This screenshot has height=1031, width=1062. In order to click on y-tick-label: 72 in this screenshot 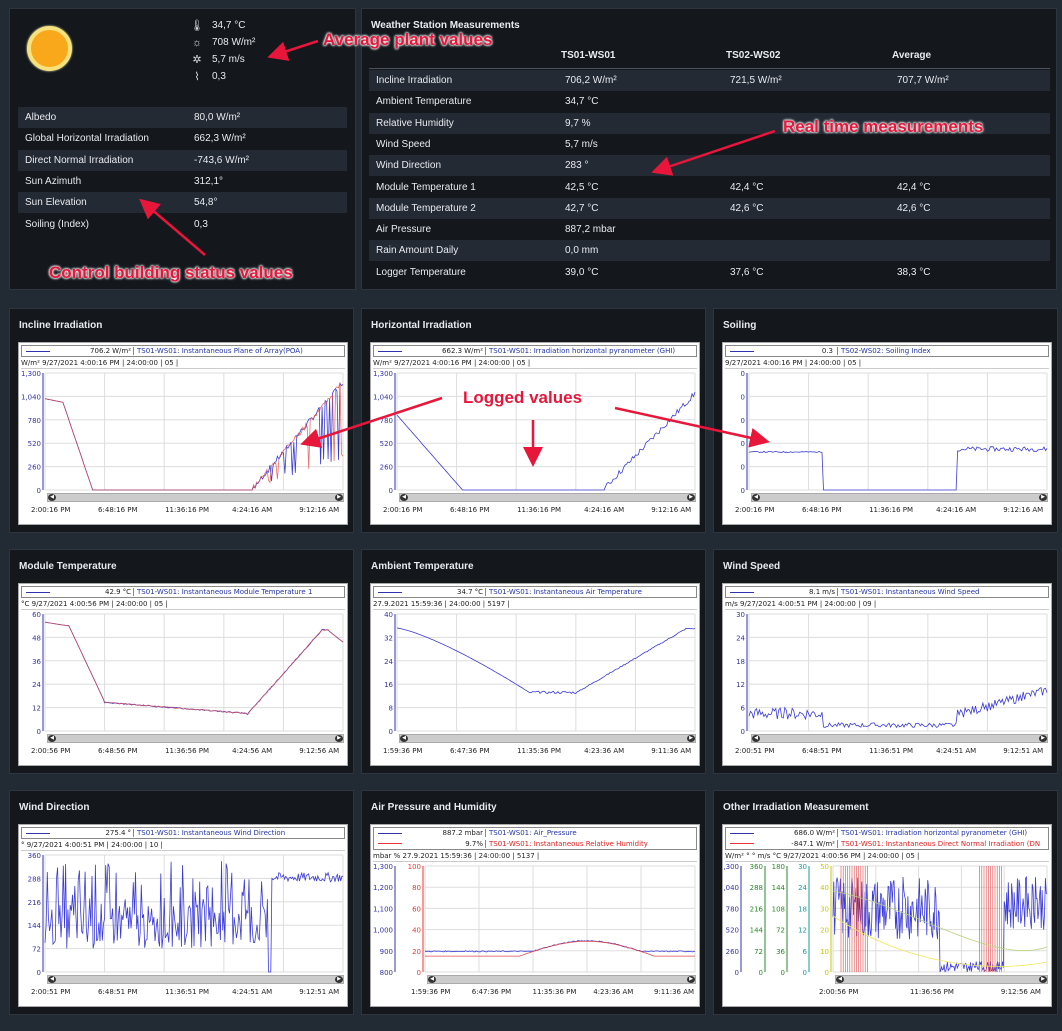, I will do `click(758, 952)`.